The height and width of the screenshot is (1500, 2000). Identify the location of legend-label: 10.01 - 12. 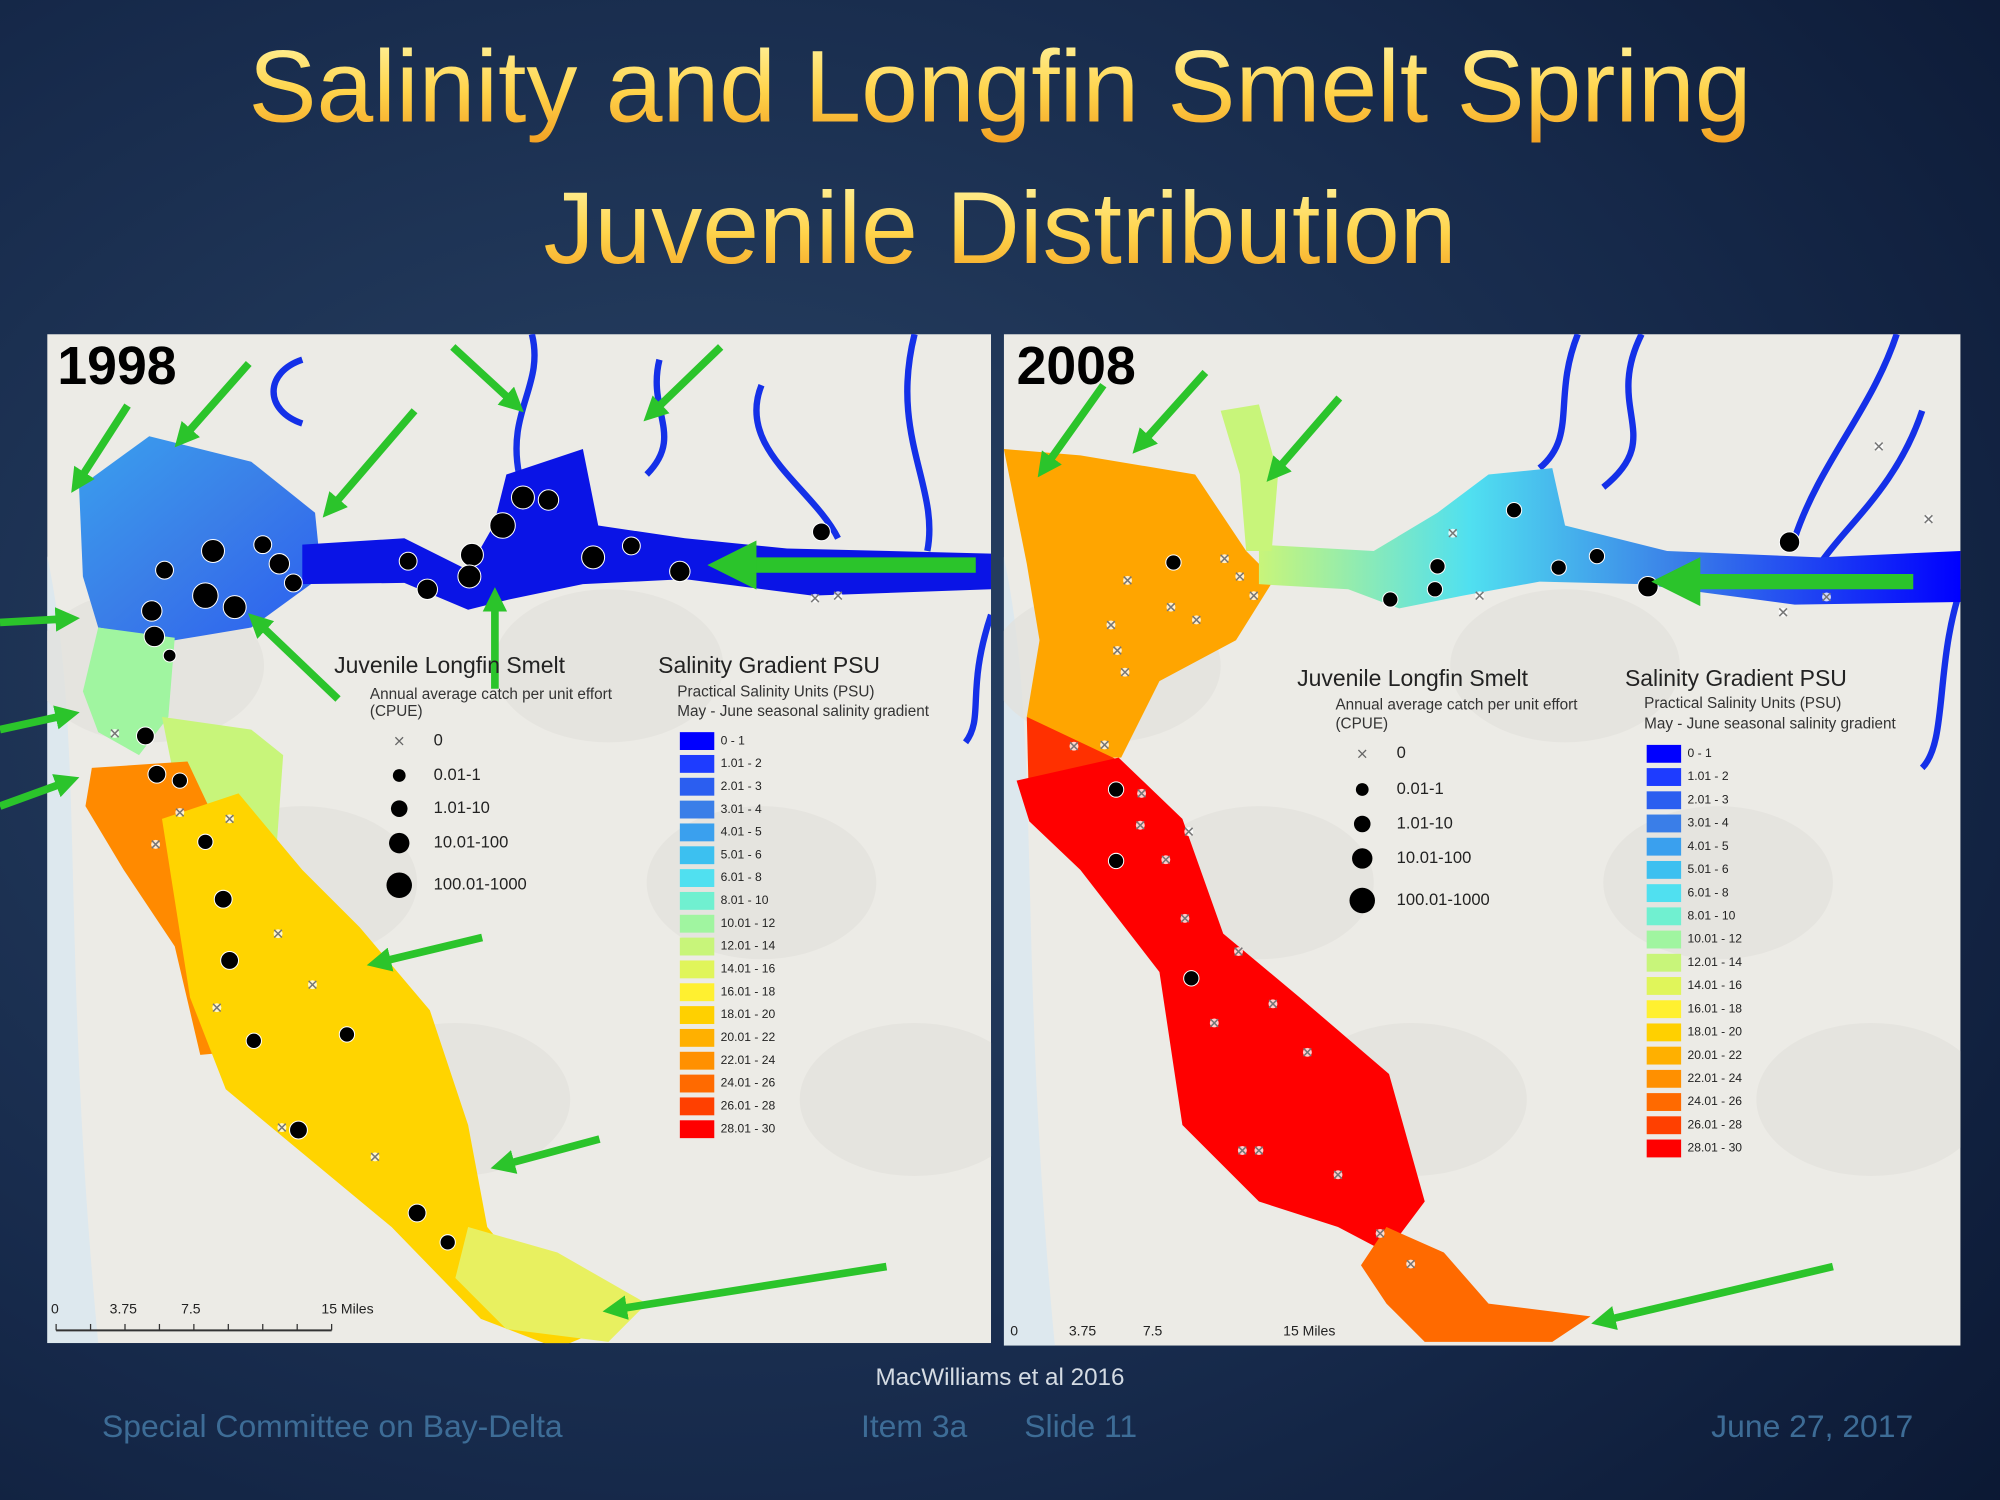
(748, 923).